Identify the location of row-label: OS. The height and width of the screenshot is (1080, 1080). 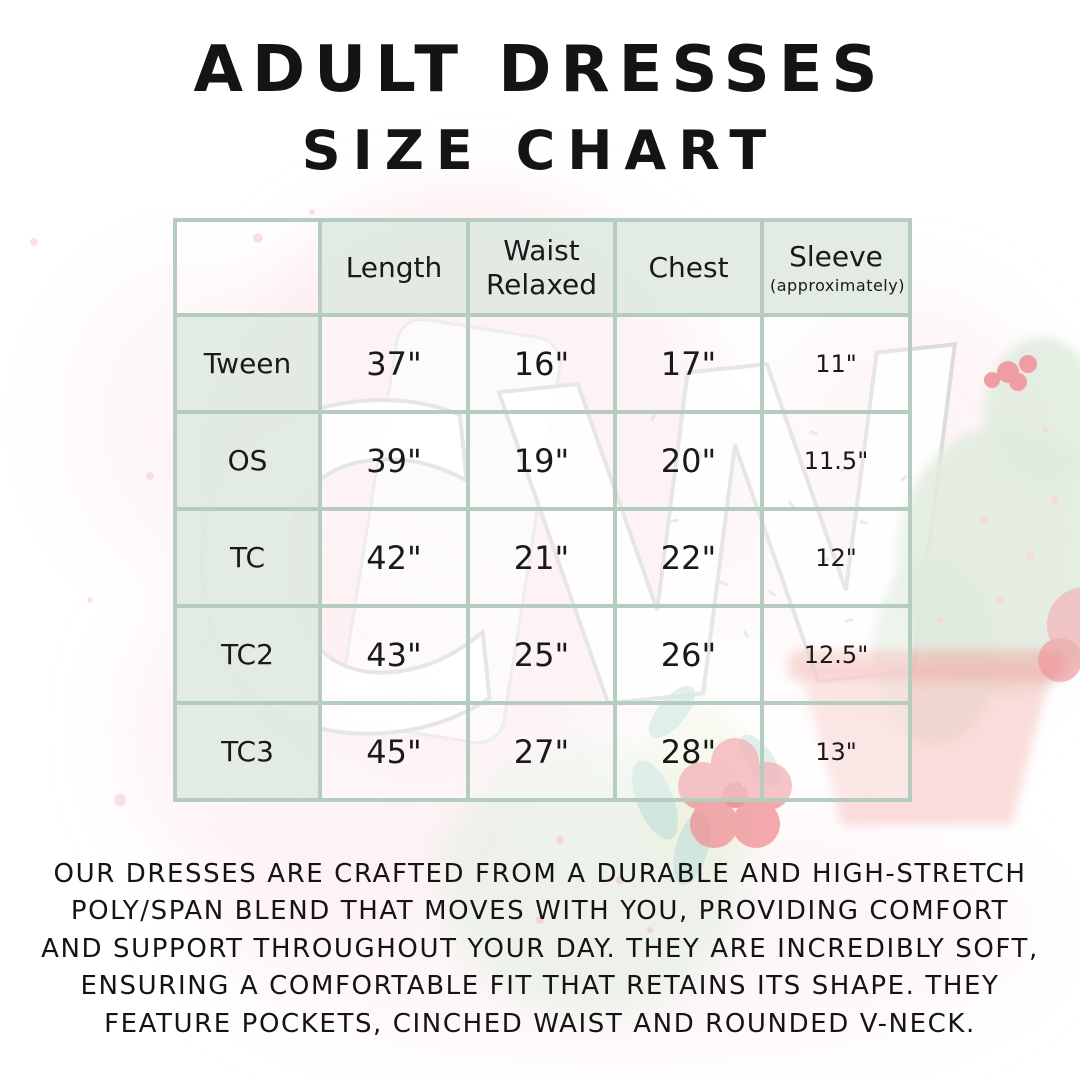
(247, 460).